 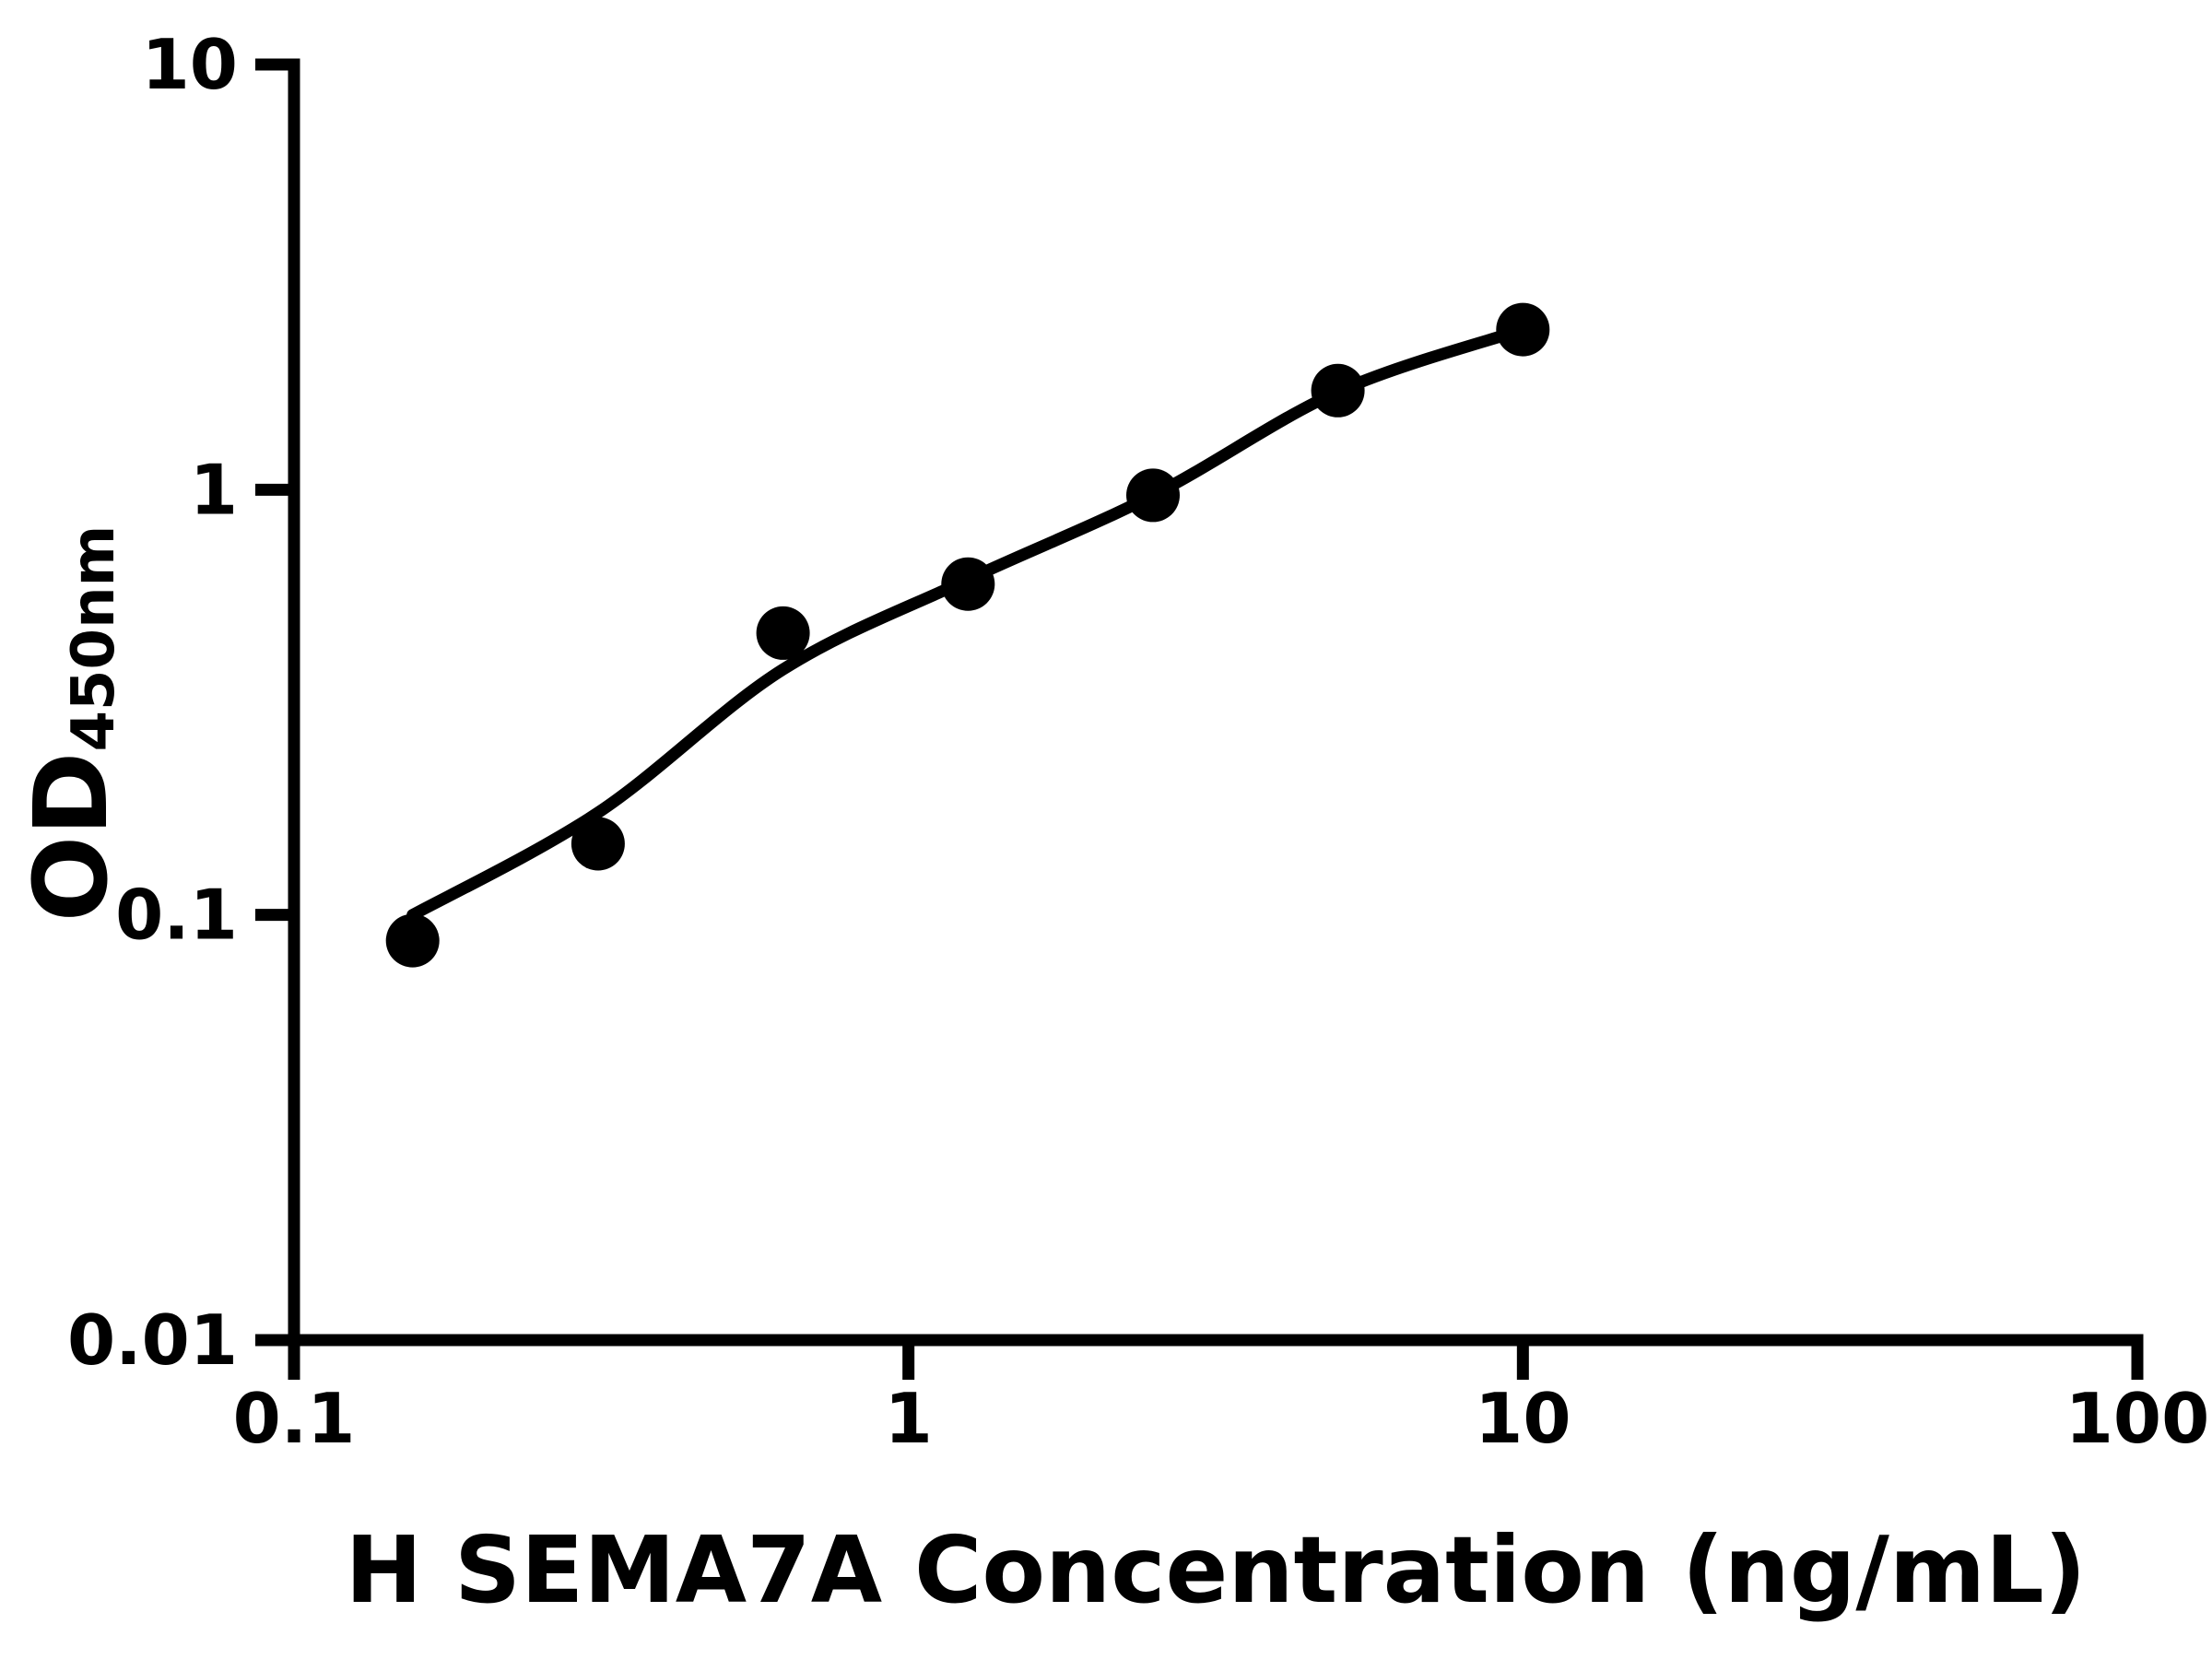 What do you see at coordinates (152, 1340) in the screenshot?
I see `y-tick-label: 0.01` at bounding box center [152, 1340].